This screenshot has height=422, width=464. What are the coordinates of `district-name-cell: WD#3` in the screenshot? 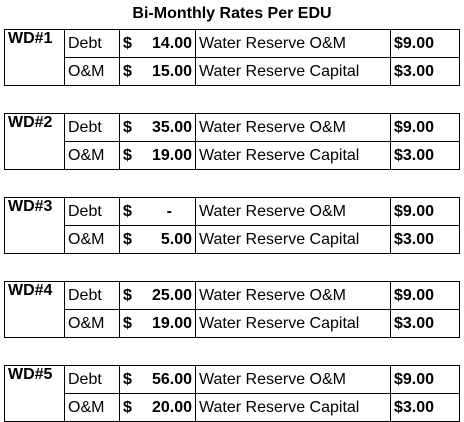 It's located at (34, 225).